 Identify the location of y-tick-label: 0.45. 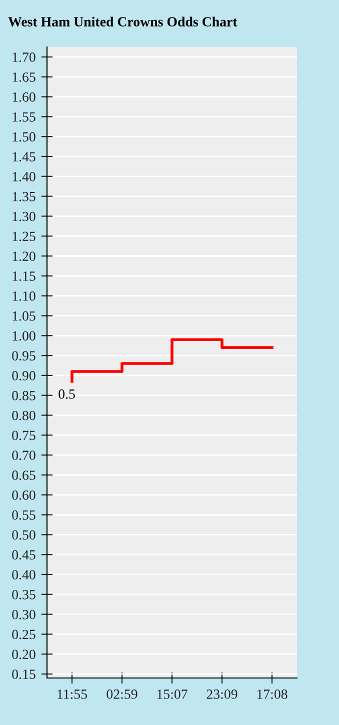
(24, 555).